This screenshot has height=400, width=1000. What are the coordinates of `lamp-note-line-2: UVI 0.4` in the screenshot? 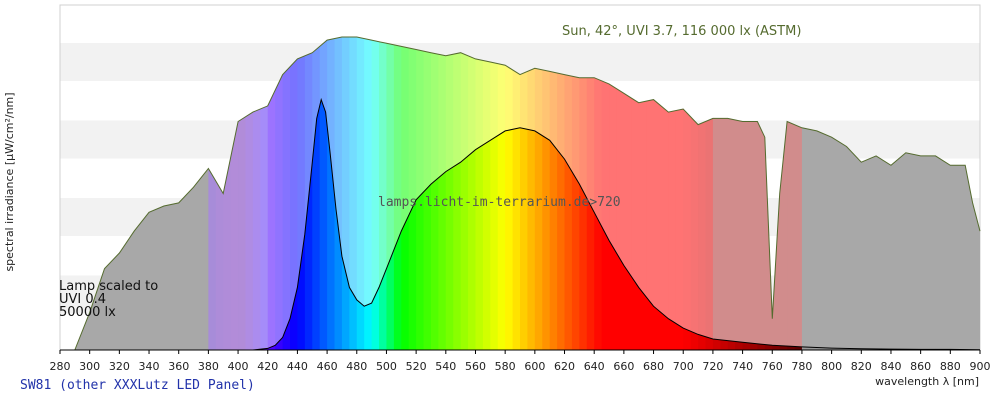 It's located at (82, 299).